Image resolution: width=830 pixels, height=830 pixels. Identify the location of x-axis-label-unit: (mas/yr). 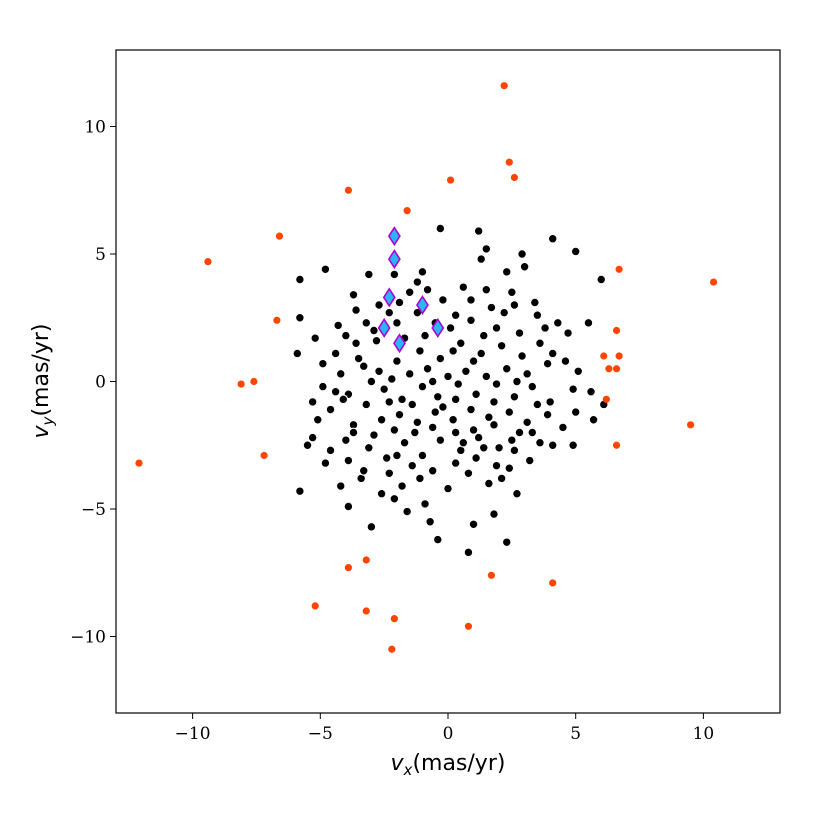
(458, 763).